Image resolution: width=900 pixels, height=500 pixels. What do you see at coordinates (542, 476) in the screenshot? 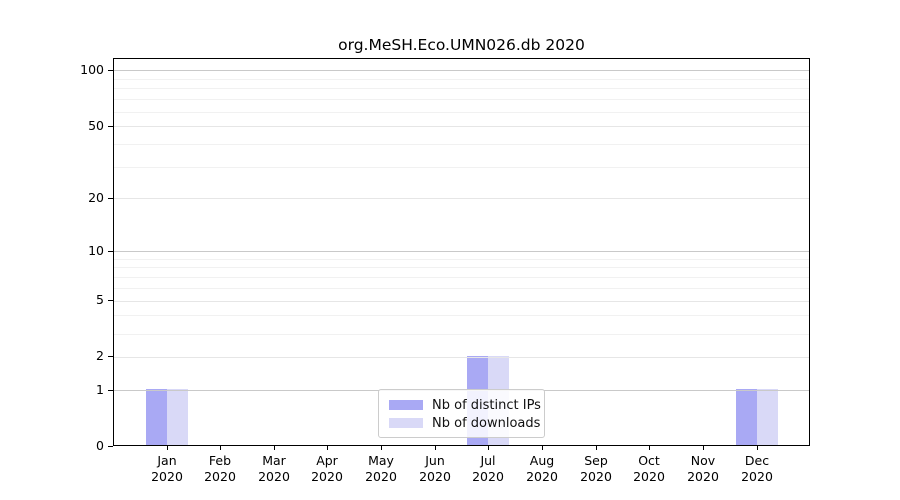
I see `x-tick-year-aug: 2020` at bounding box center [542, 476].